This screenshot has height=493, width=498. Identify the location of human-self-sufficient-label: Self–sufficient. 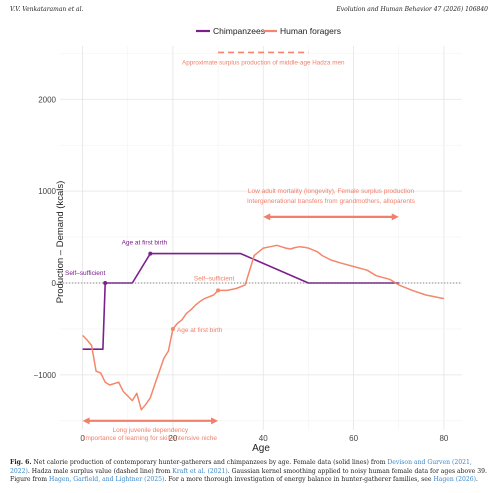
(214, 278).